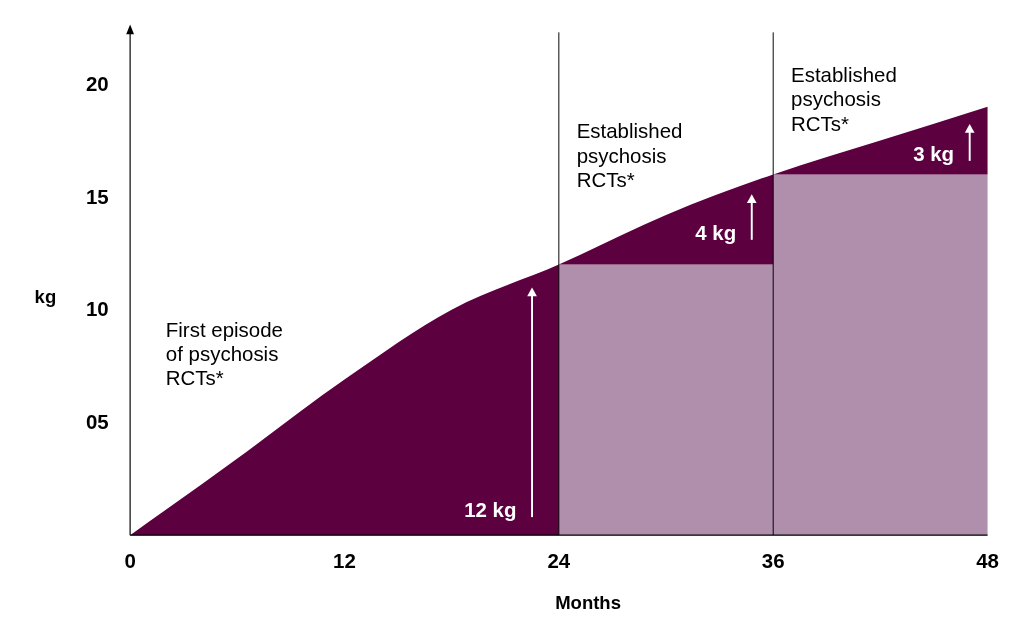 The image size is (1029, 624). What do you see at coordinates (97, 422) in the screenshot?
I see `y-tick-label: 05` at bounding box center [97, 422].